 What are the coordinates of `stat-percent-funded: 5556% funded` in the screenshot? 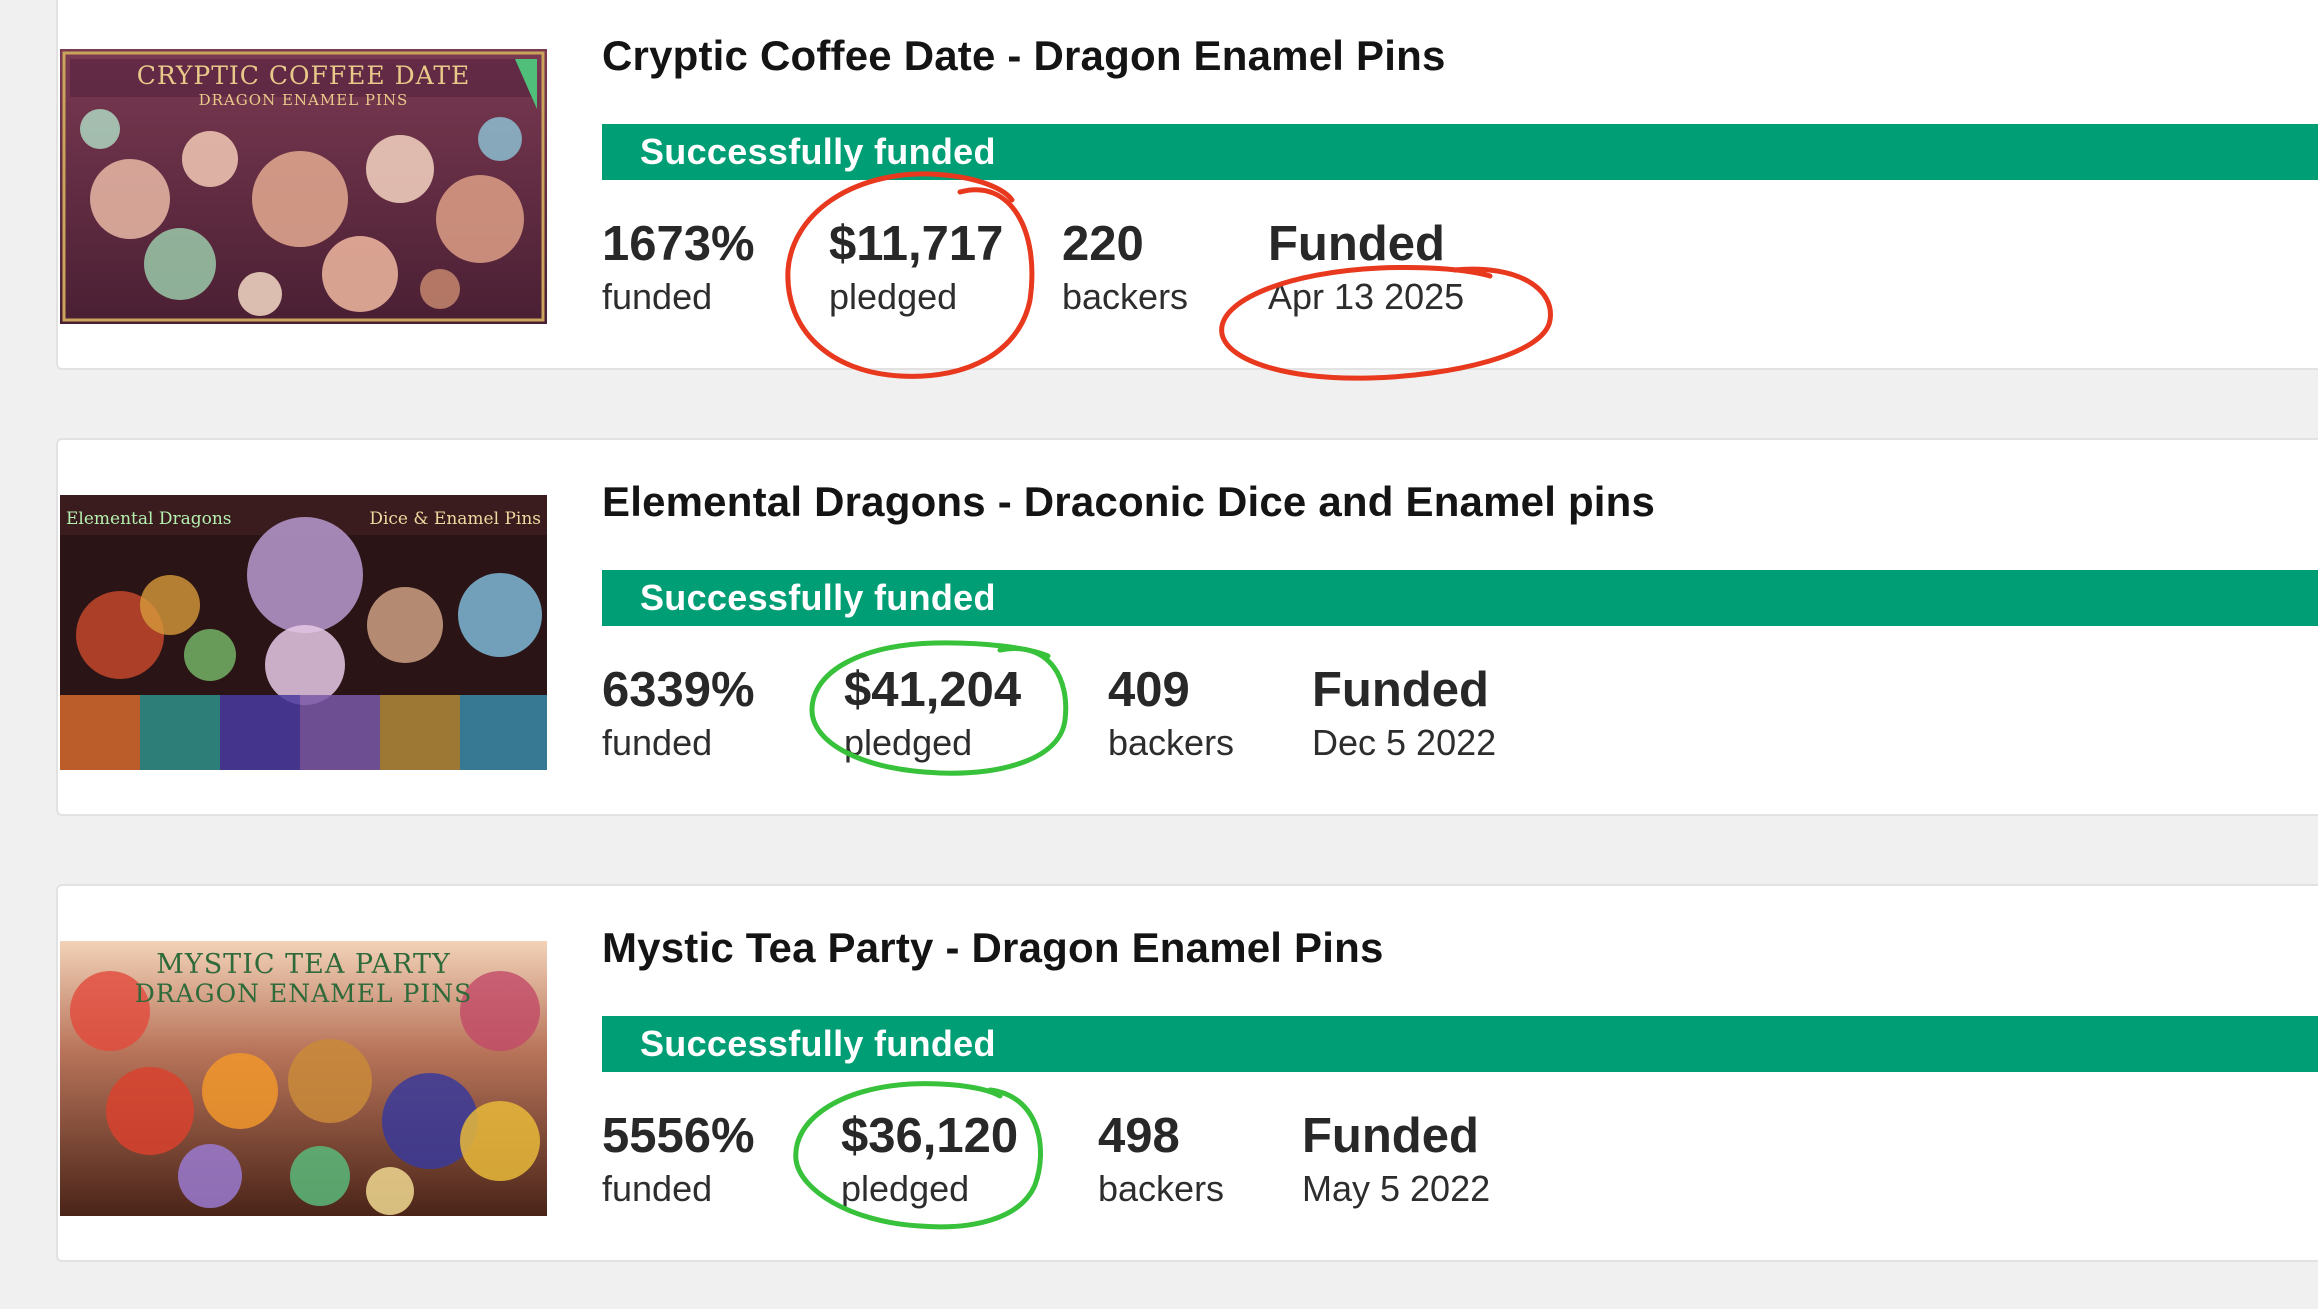 It's located at (678, 1159).